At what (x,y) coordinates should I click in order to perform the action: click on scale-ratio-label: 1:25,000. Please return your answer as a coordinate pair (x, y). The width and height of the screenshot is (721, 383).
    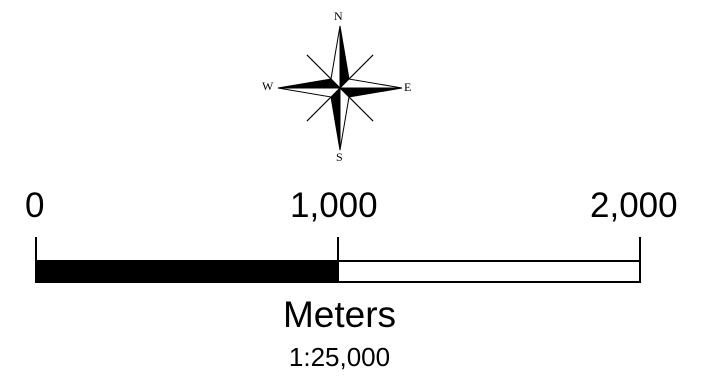
    Looking at the image, I should click on (339, 357).